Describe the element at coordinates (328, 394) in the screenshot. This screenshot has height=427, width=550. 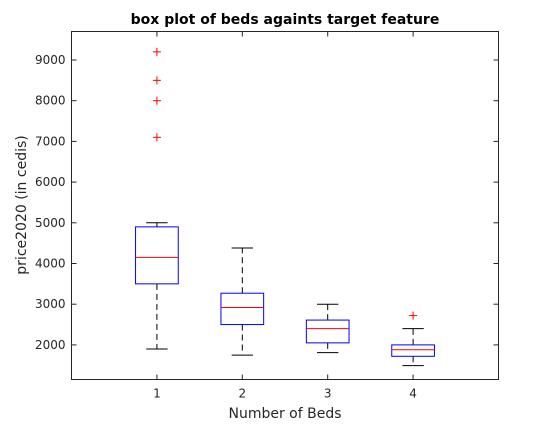
I see `x-tick-label: 3` at that location.